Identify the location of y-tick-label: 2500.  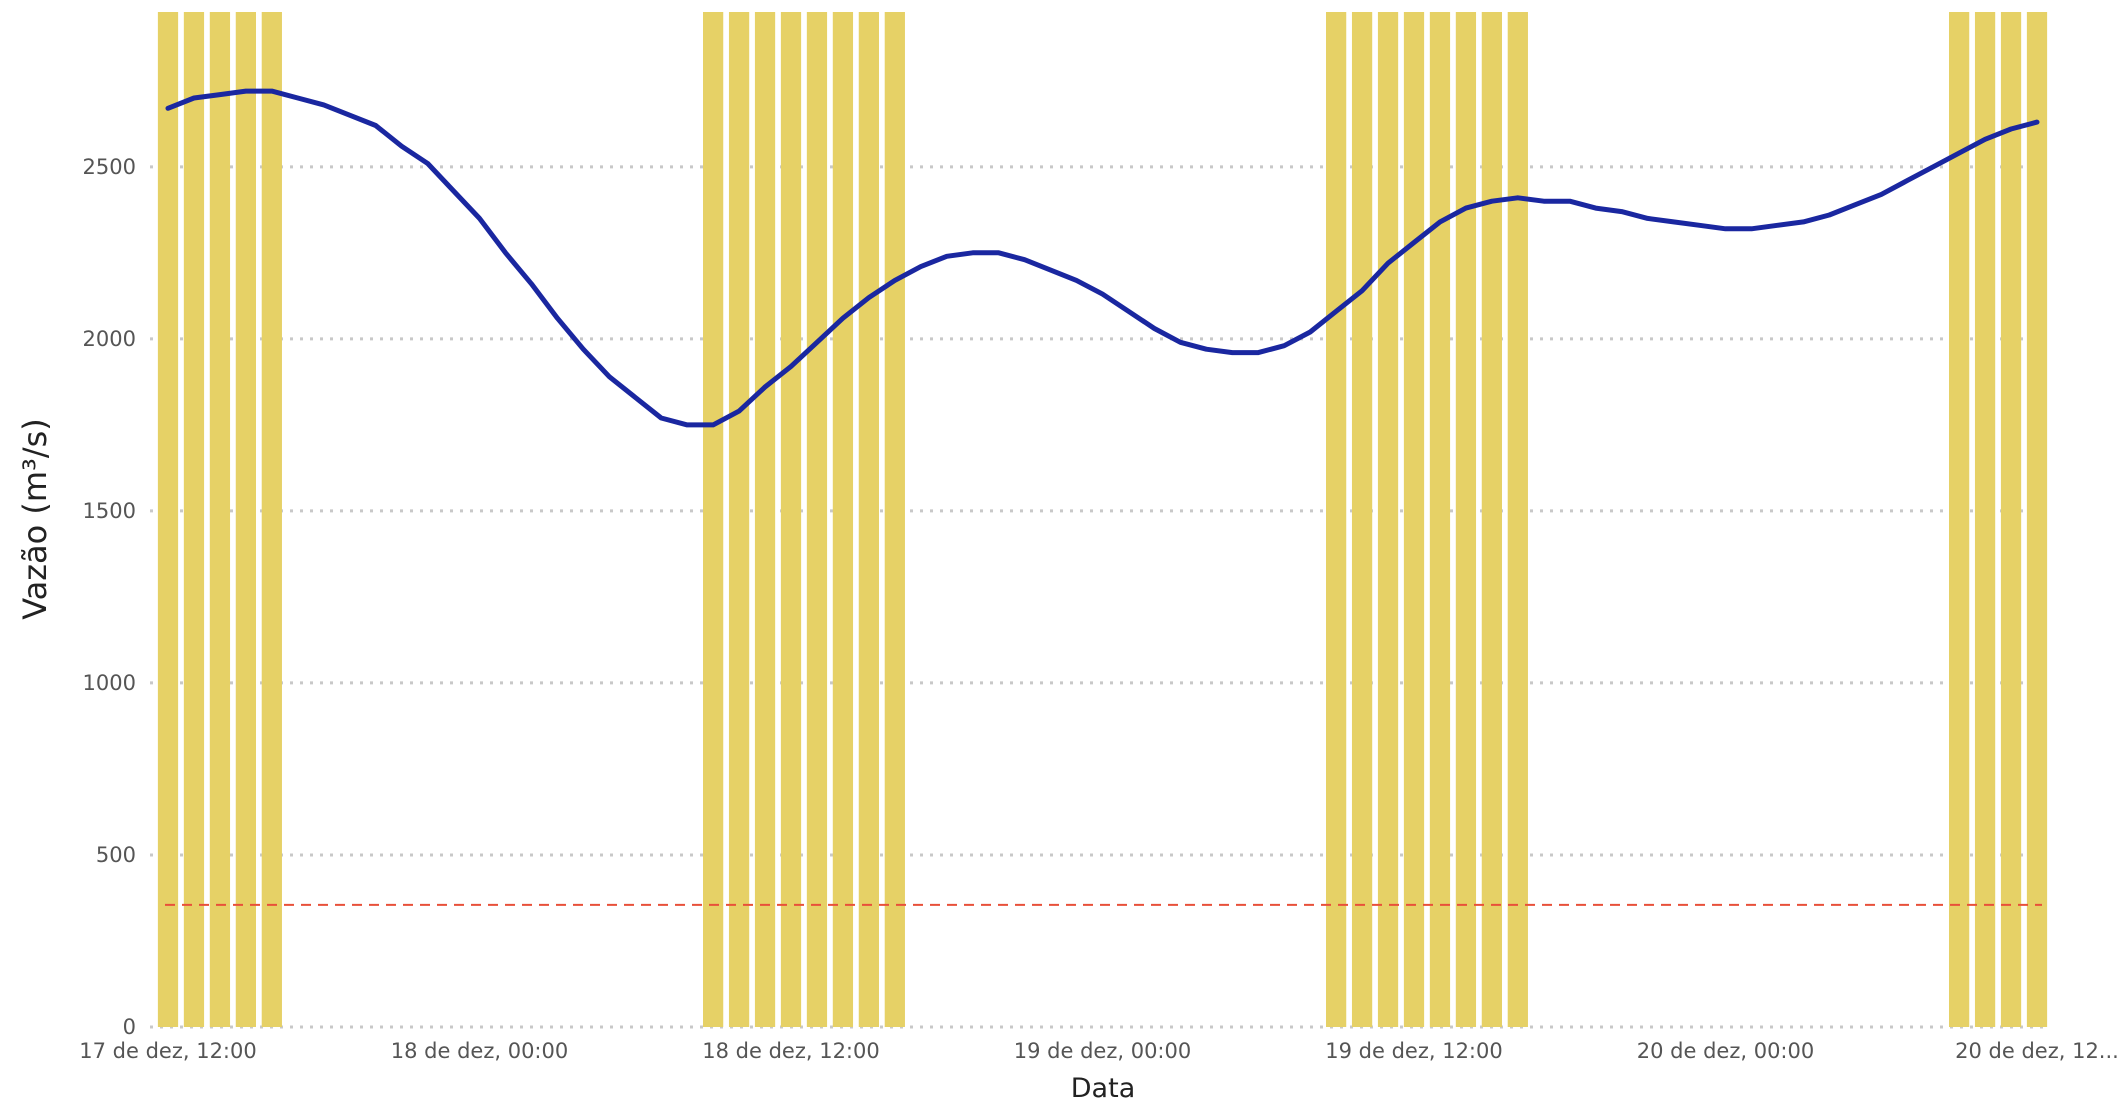
(109, 167).